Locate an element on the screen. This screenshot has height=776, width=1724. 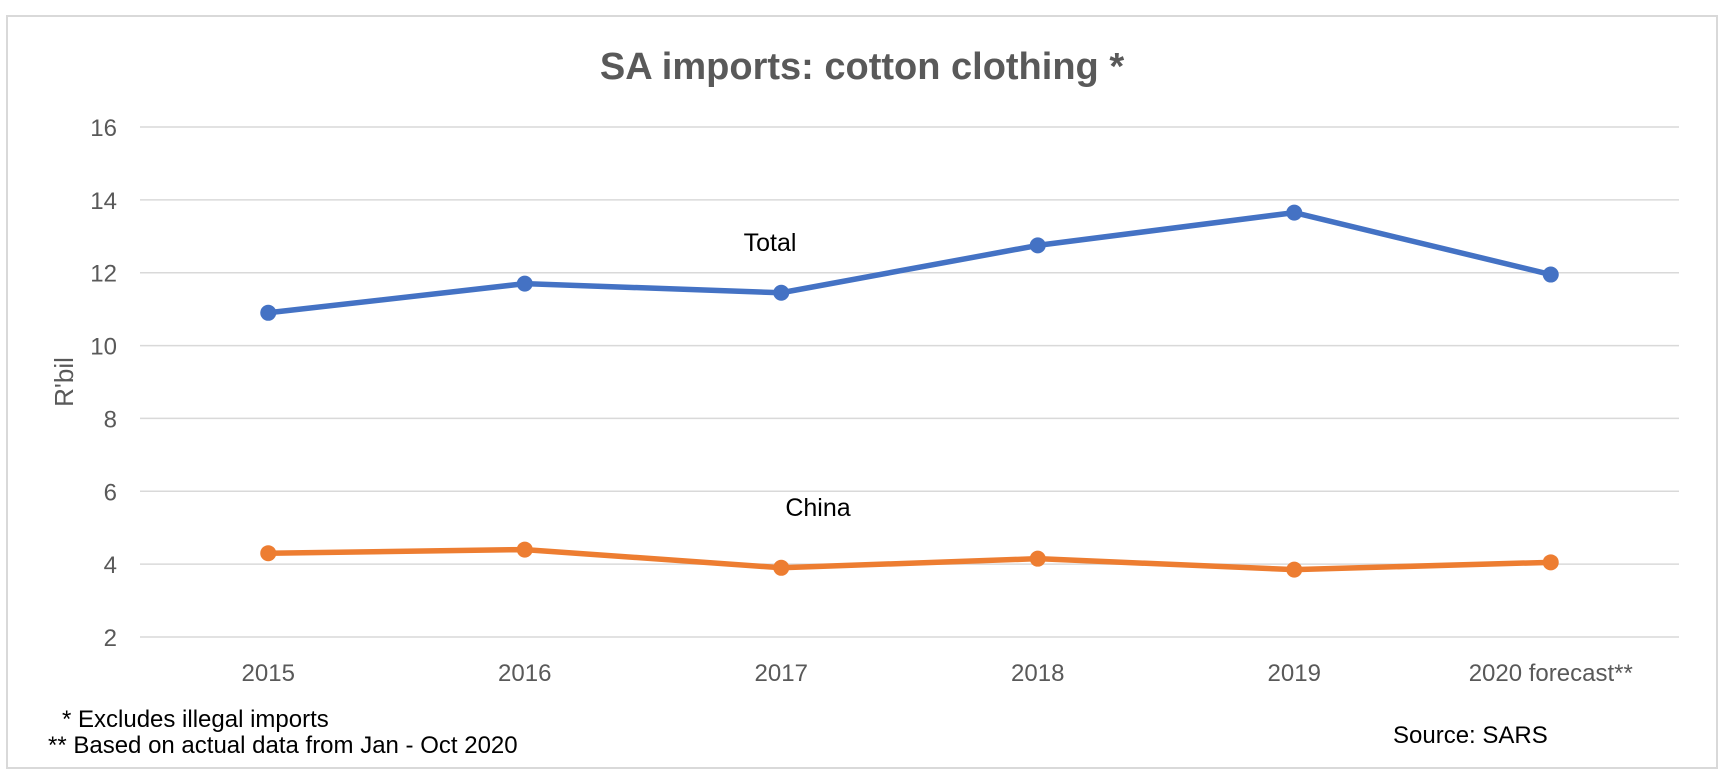
y-tick-label: 12 is located at coordinates (103, 274).